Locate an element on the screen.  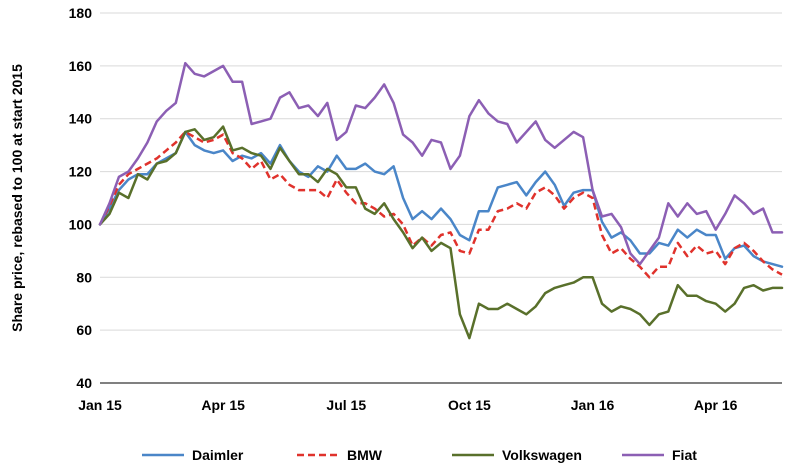
x-tick-label-jul-15: Jul 15 is located at coordinates (346, 405).